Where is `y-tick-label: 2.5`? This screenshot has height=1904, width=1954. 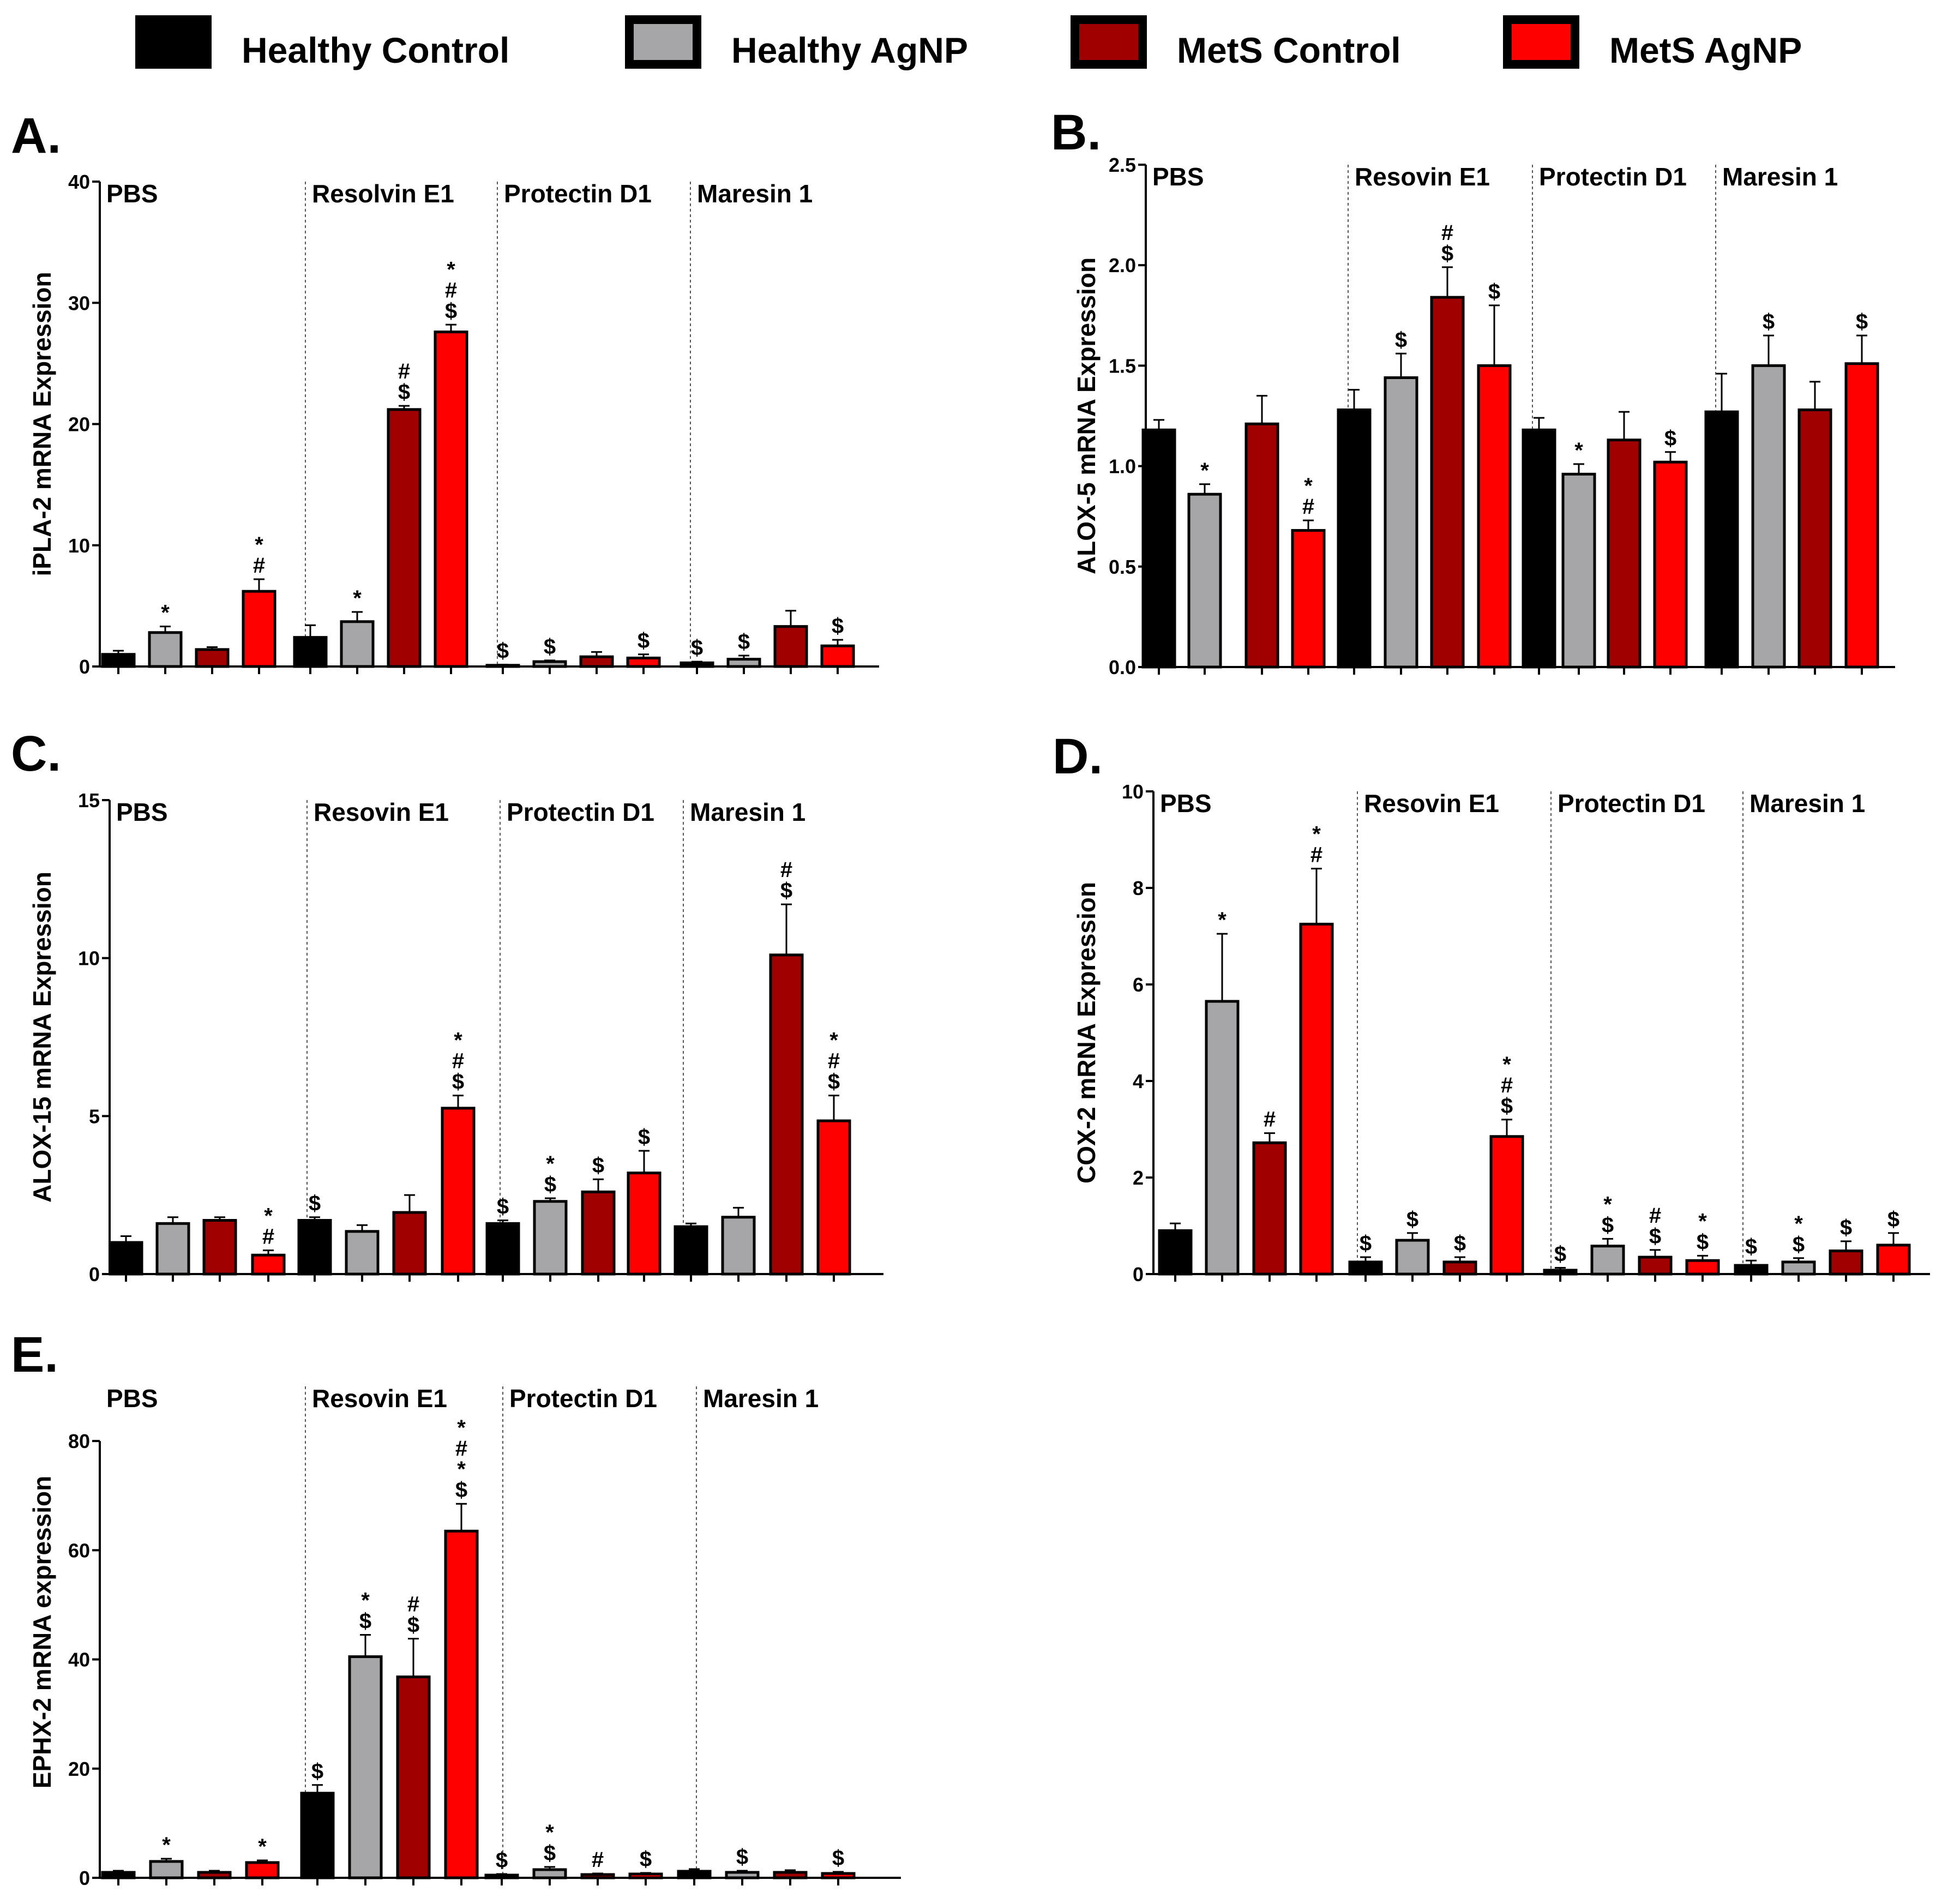 y-tick-label: 2.5 is located at coordinates (1122, 165).